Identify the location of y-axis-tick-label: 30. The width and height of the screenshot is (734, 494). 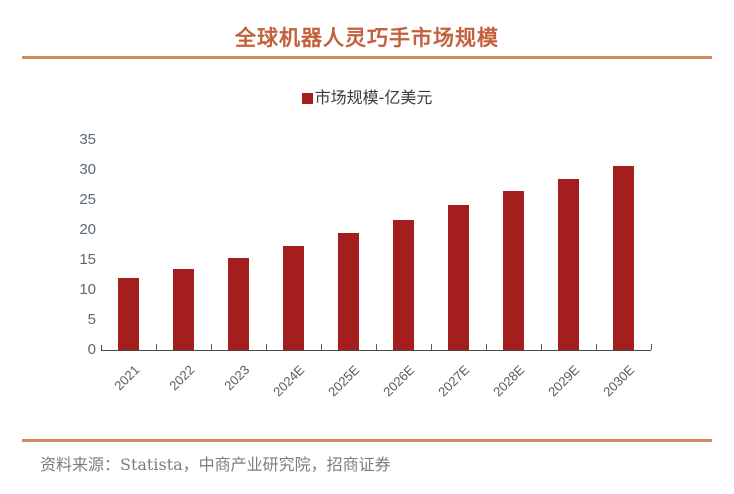
(87, 169).